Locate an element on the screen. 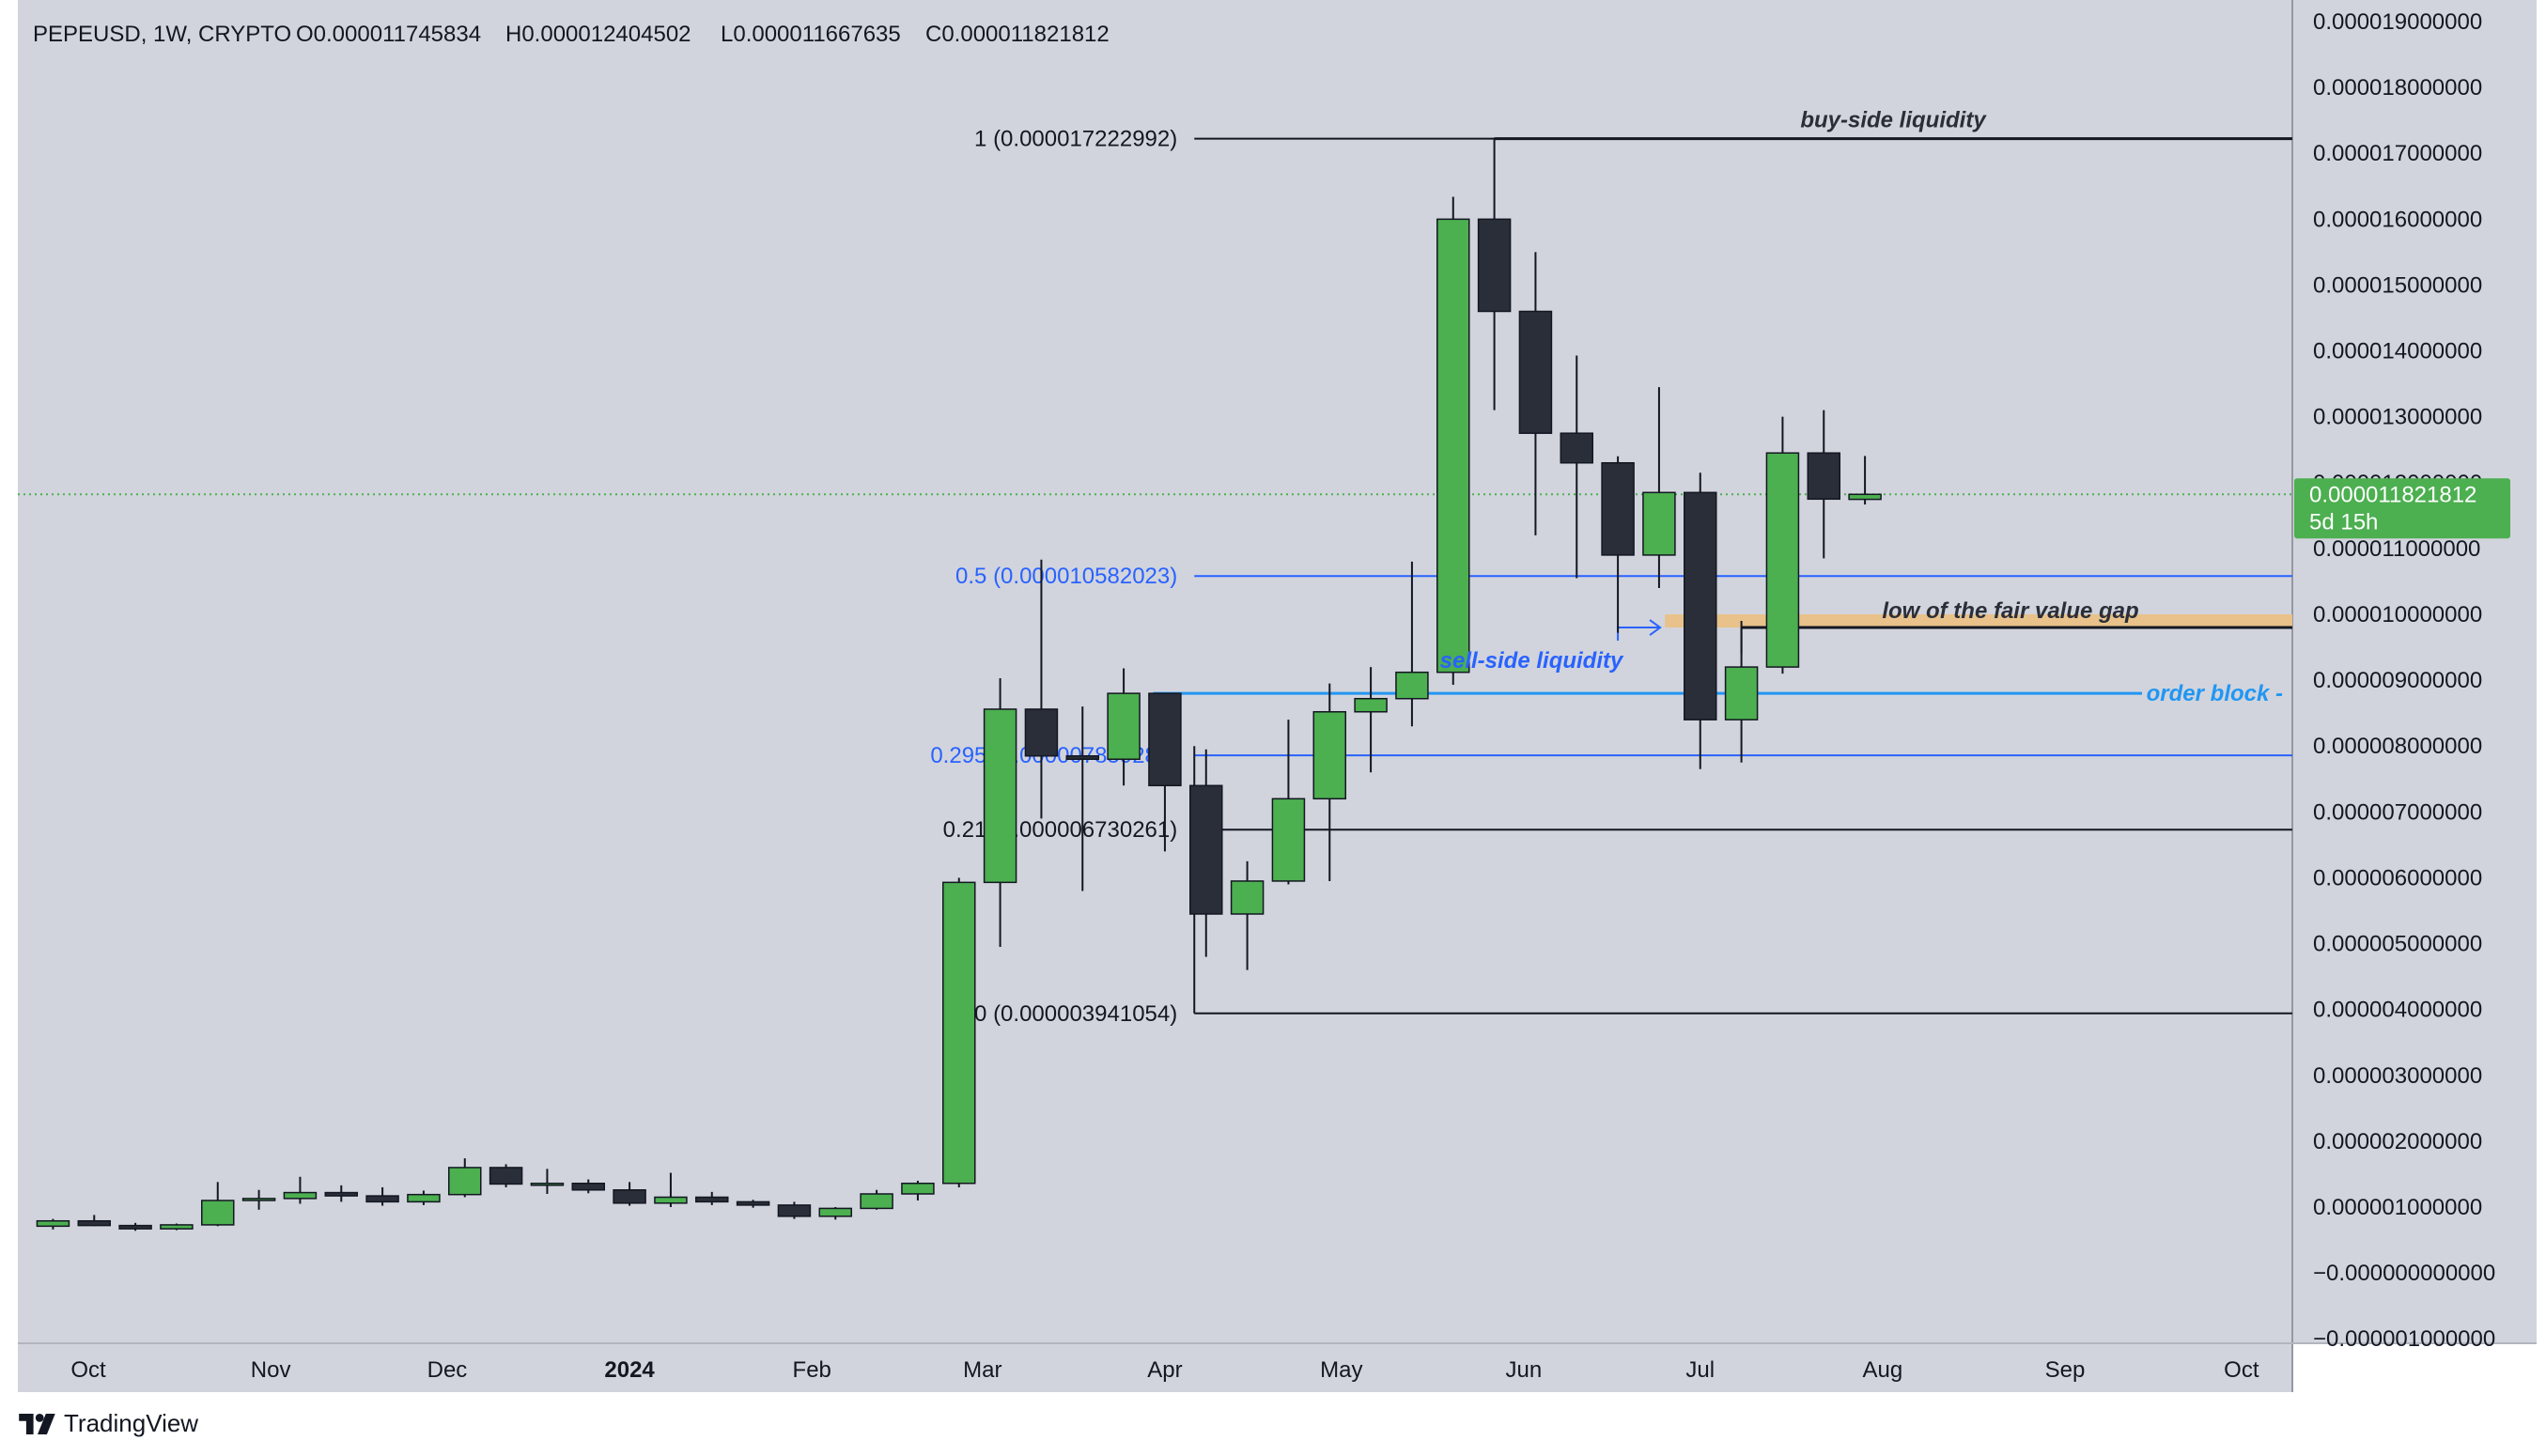  fair-value-gap-zone is located at coordinates (1979, 621).